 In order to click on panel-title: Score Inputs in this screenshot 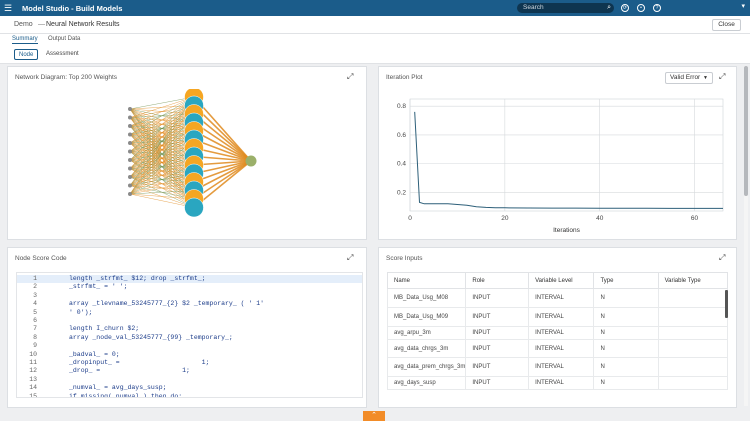, I will do `click(404, 258)`.